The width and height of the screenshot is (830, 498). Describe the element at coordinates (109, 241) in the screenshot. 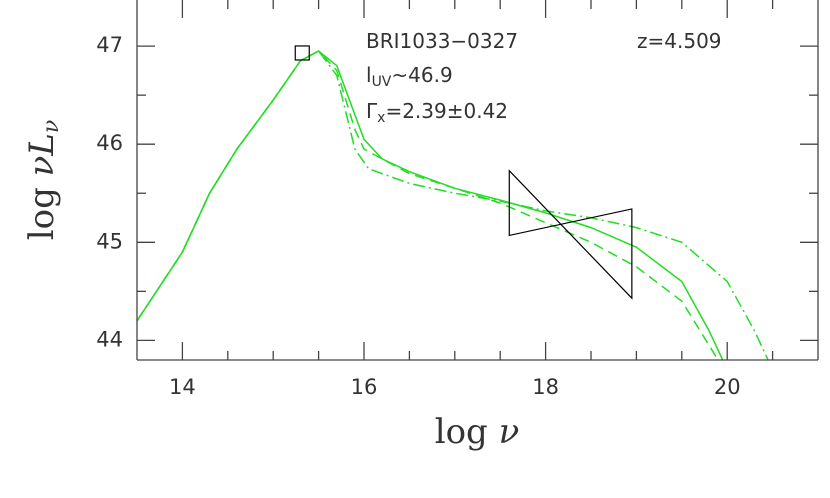

I see `y-tick-label: 45` at that location.